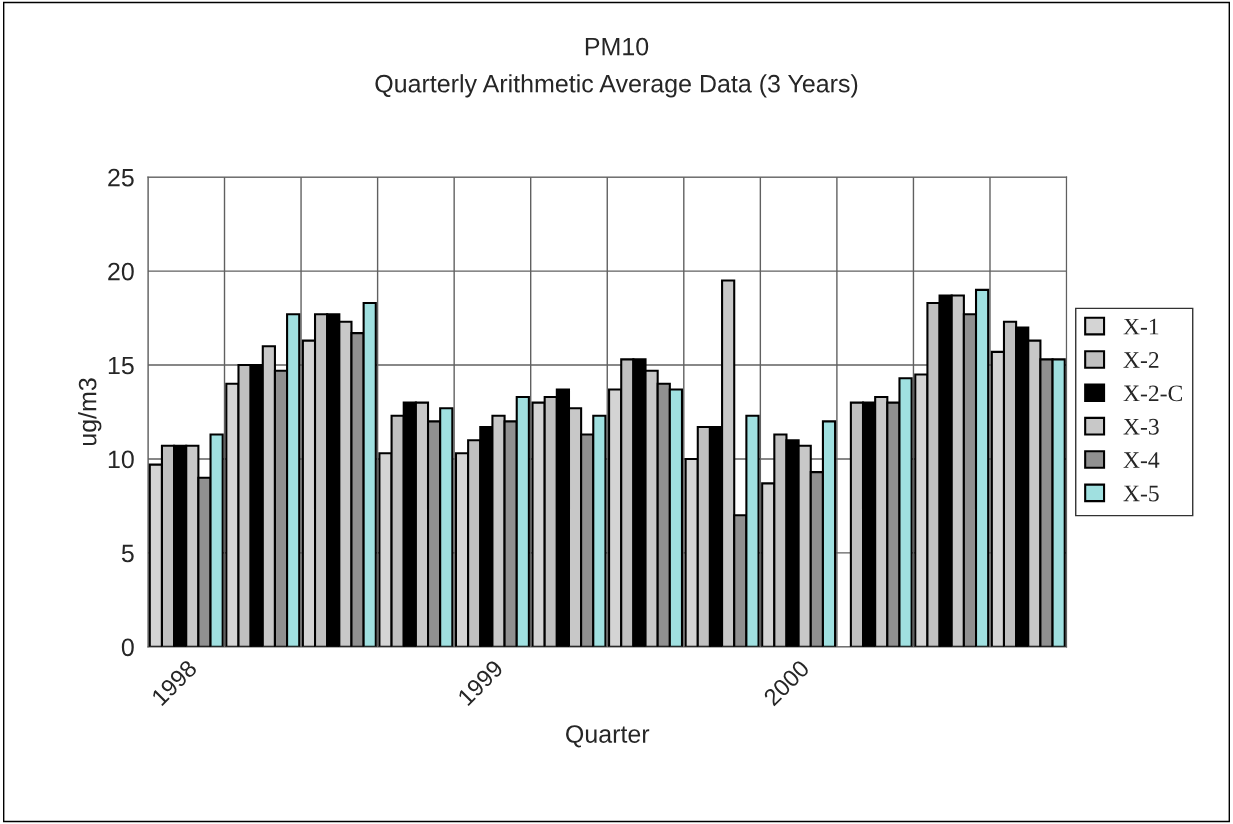 The image size is (1233, 824). I want to click on y-tick-label: 20, so click(121, 271).